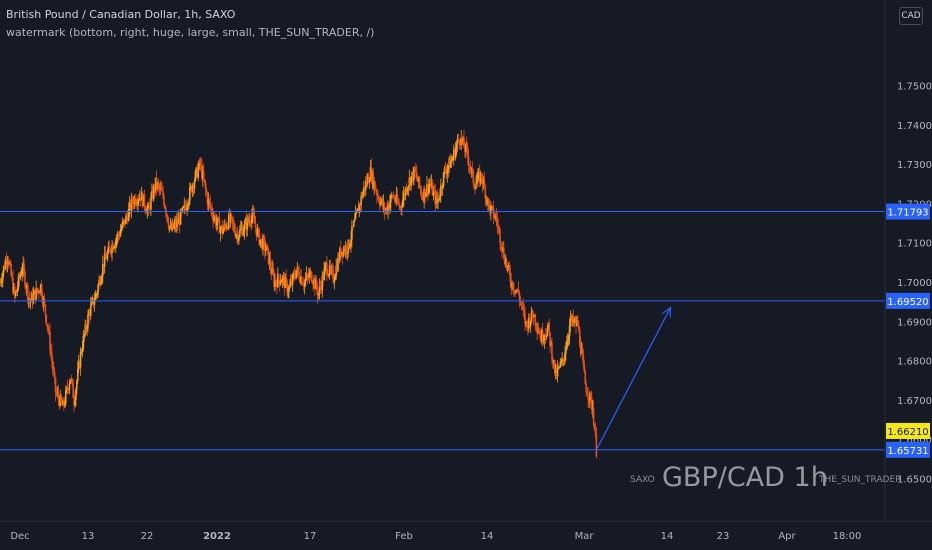  Describe the element at coordinates (435, 536) in the screenshot. I see `time-axis: Dec 13 22 2022 17 Feb 14 Mar 14 23 Apr 18:00` at that location.